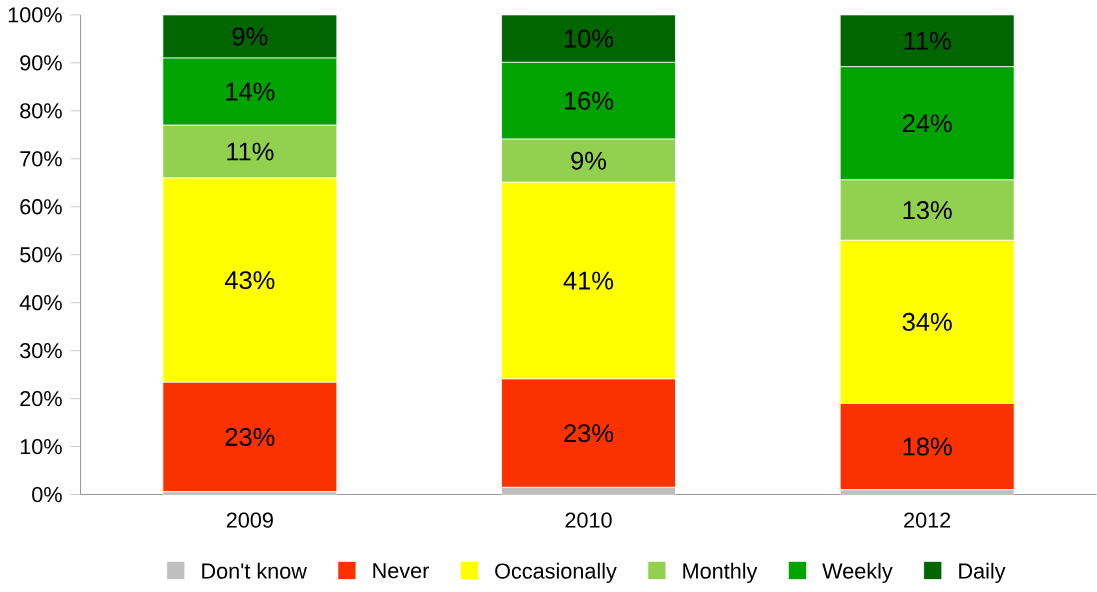 The image size is (1097, 592). Describe the element at coordinates (41, 207) in the screenshot. I see `y-tick-label: 60%` at that location.